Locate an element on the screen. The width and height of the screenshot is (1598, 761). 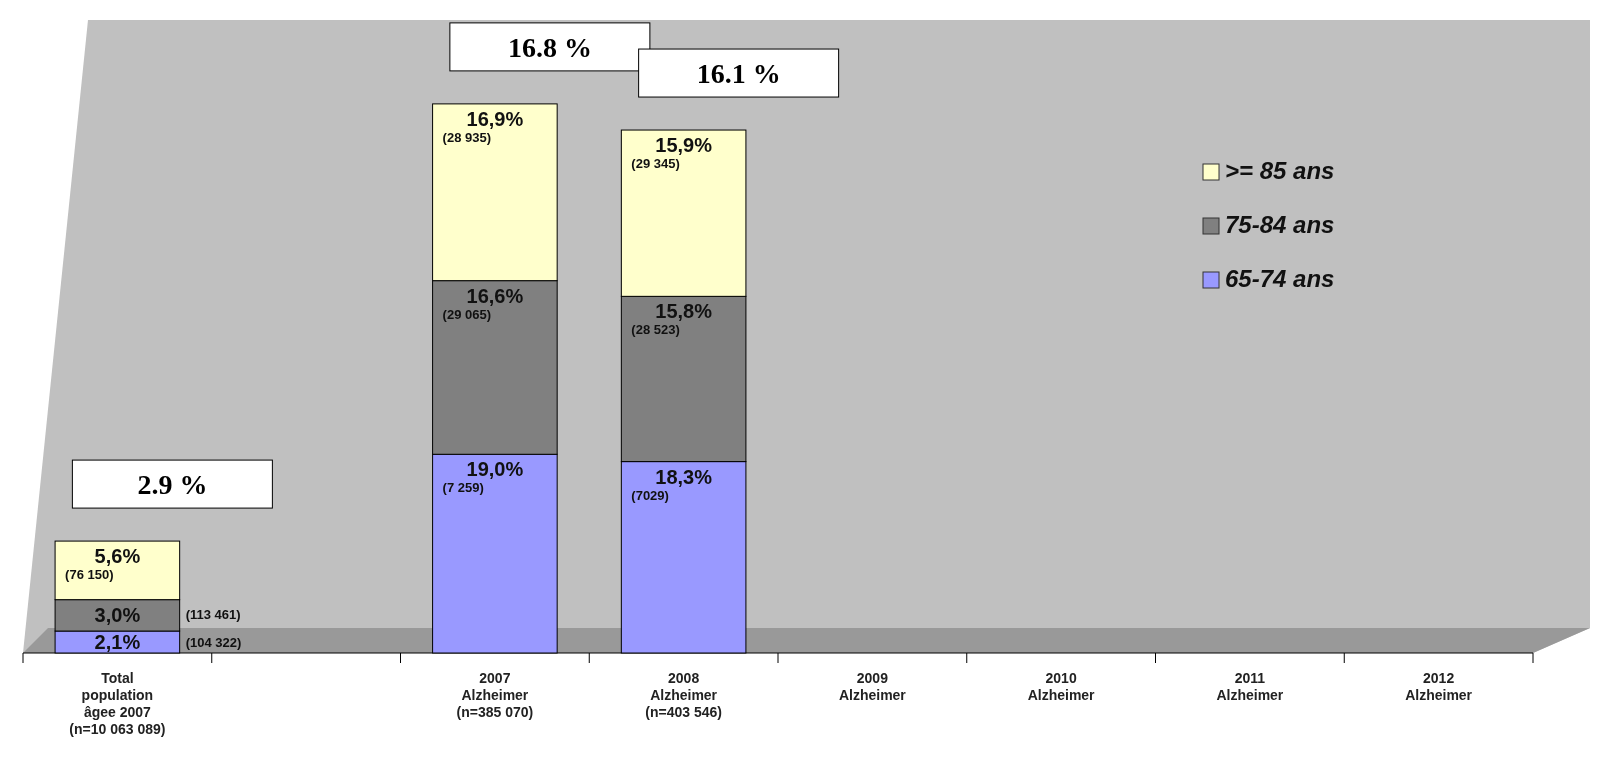
annotation: 16.8 % is located at coordinates (549, 47).